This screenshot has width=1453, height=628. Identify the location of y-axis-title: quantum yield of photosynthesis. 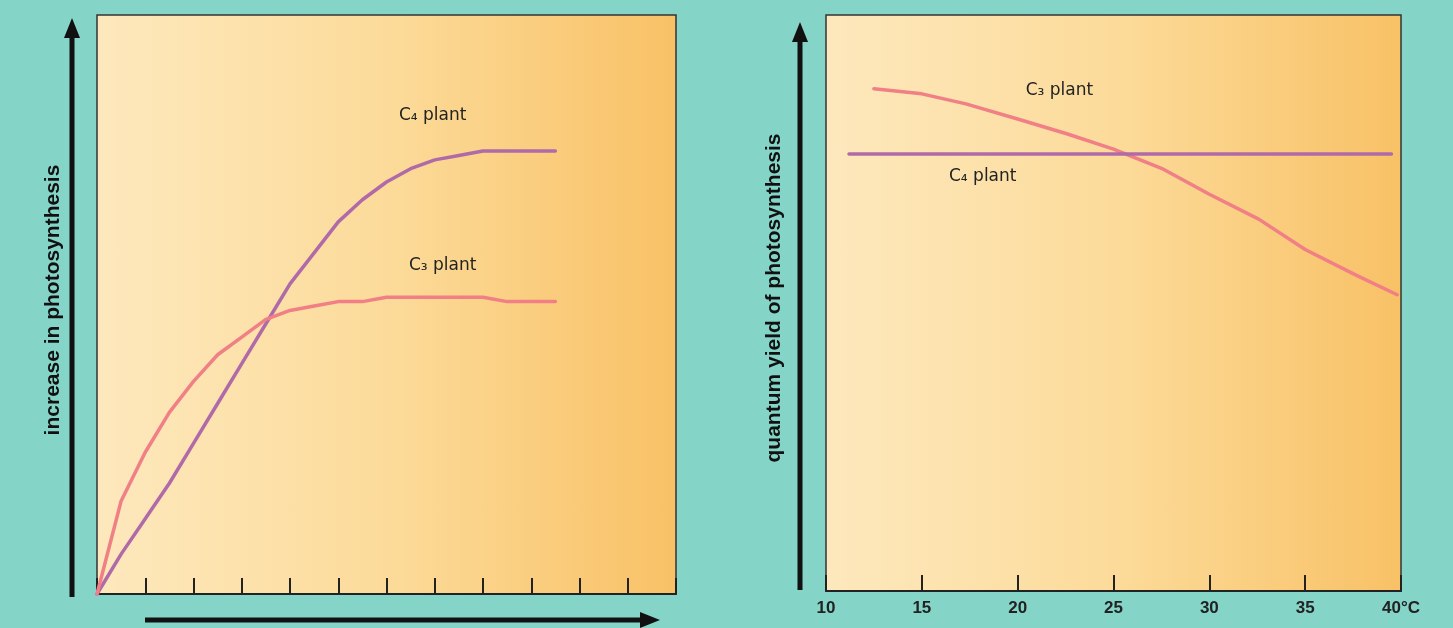
(772, 298).